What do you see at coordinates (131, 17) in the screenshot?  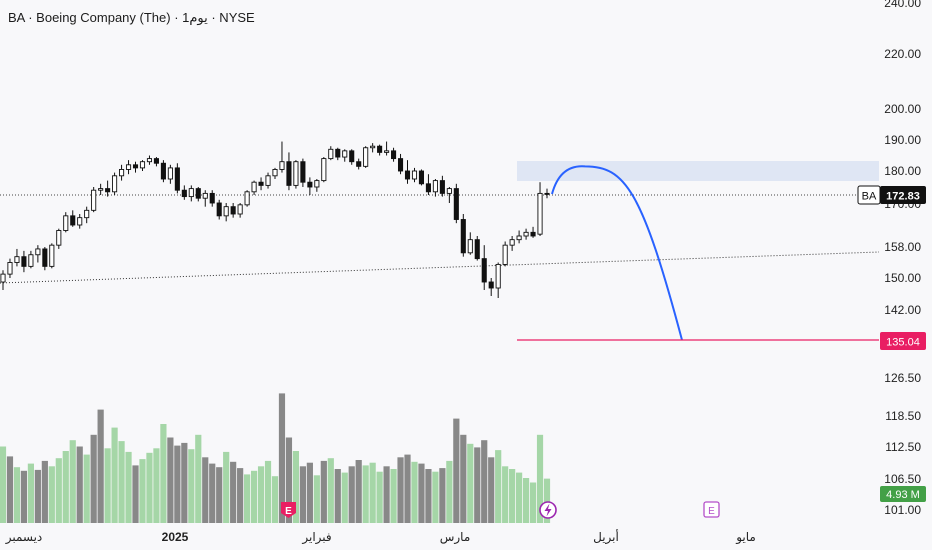 I see `chart-title: BA · Boeing Company (The) · 1يوم · NYSE` at bounding box center [131, 17].